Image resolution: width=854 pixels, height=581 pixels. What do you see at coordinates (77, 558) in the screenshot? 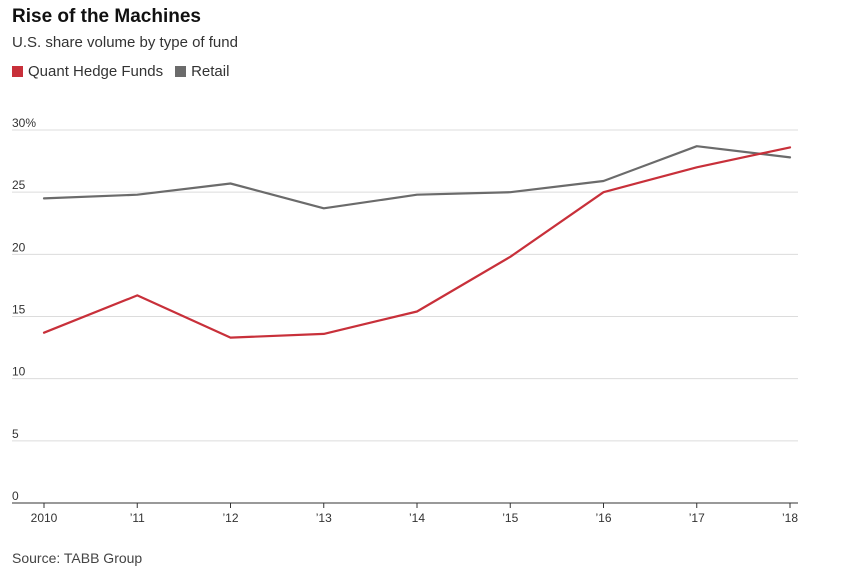
I see `source-note: Source: TABB Group` at bounding box center [77, 558].